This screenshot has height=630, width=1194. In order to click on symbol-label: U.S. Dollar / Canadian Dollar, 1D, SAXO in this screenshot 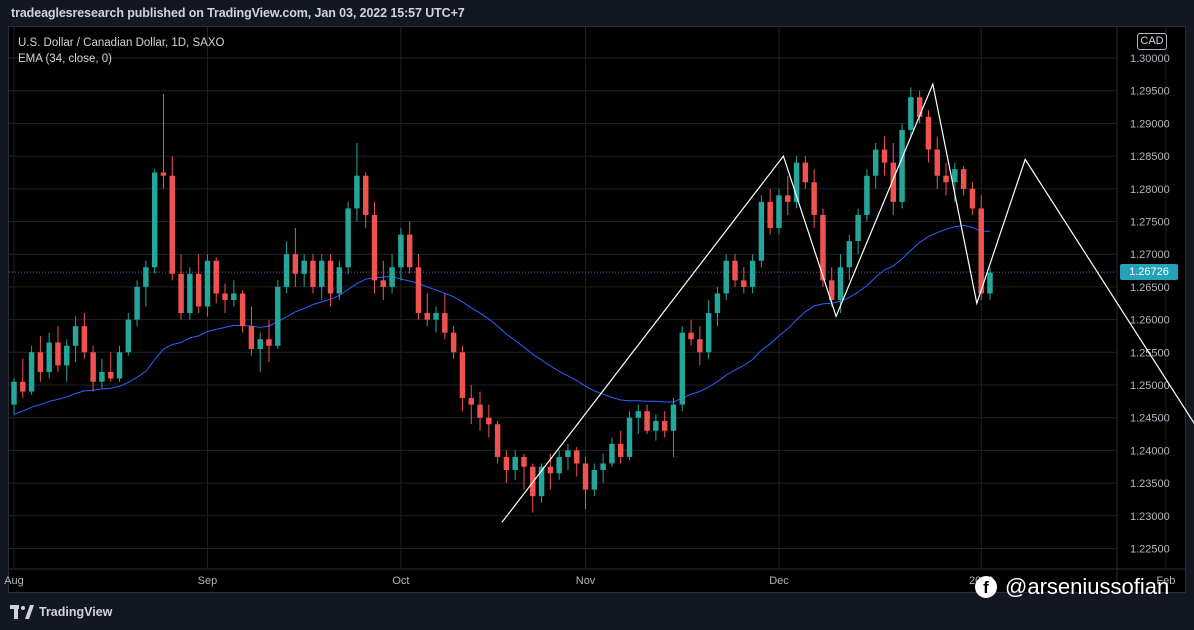, I will do `click(121, 43)`.